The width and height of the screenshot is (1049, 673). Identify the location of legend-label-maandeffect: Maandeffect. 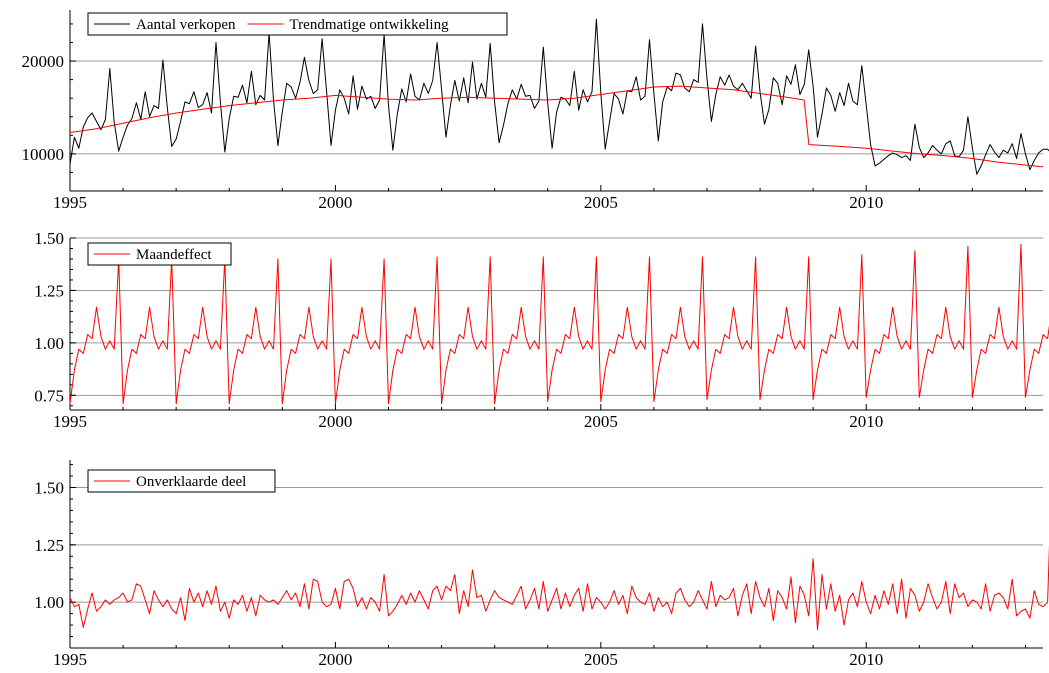
(174, 255).